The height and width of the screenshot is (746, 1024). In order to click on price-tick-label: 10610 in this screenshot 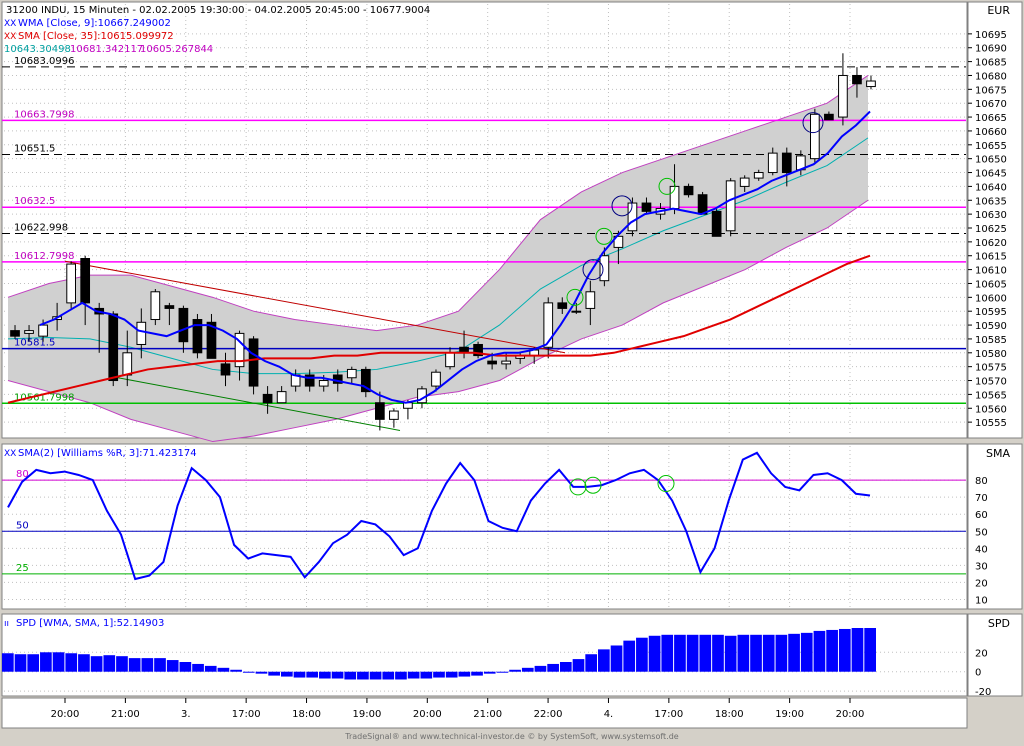, I will do `click(991, 271)`.